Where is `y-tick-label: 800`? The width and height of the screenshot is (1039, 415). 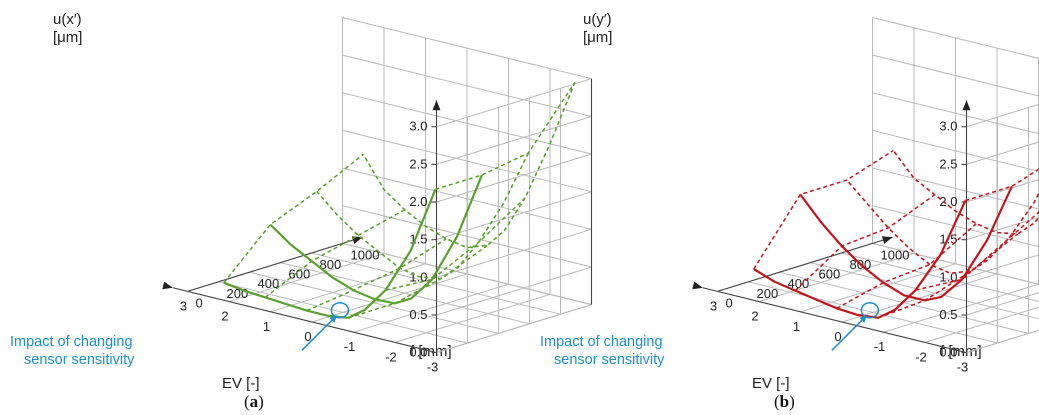
y-tick-label: 800 is located at coordinates (331, 264).